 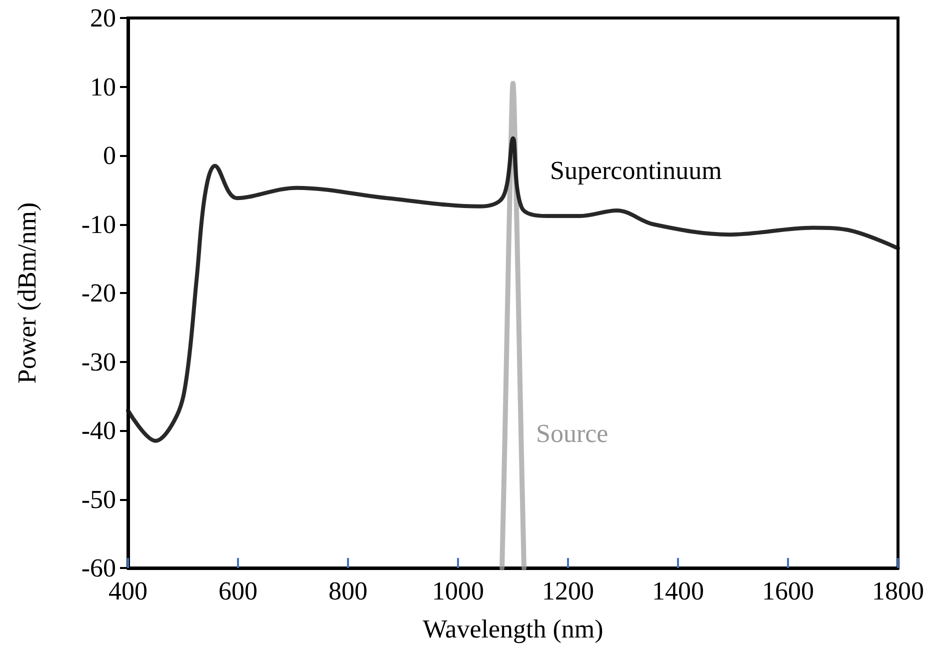 I want to click on x-tick-label: 600, so click(x=238, y=591).